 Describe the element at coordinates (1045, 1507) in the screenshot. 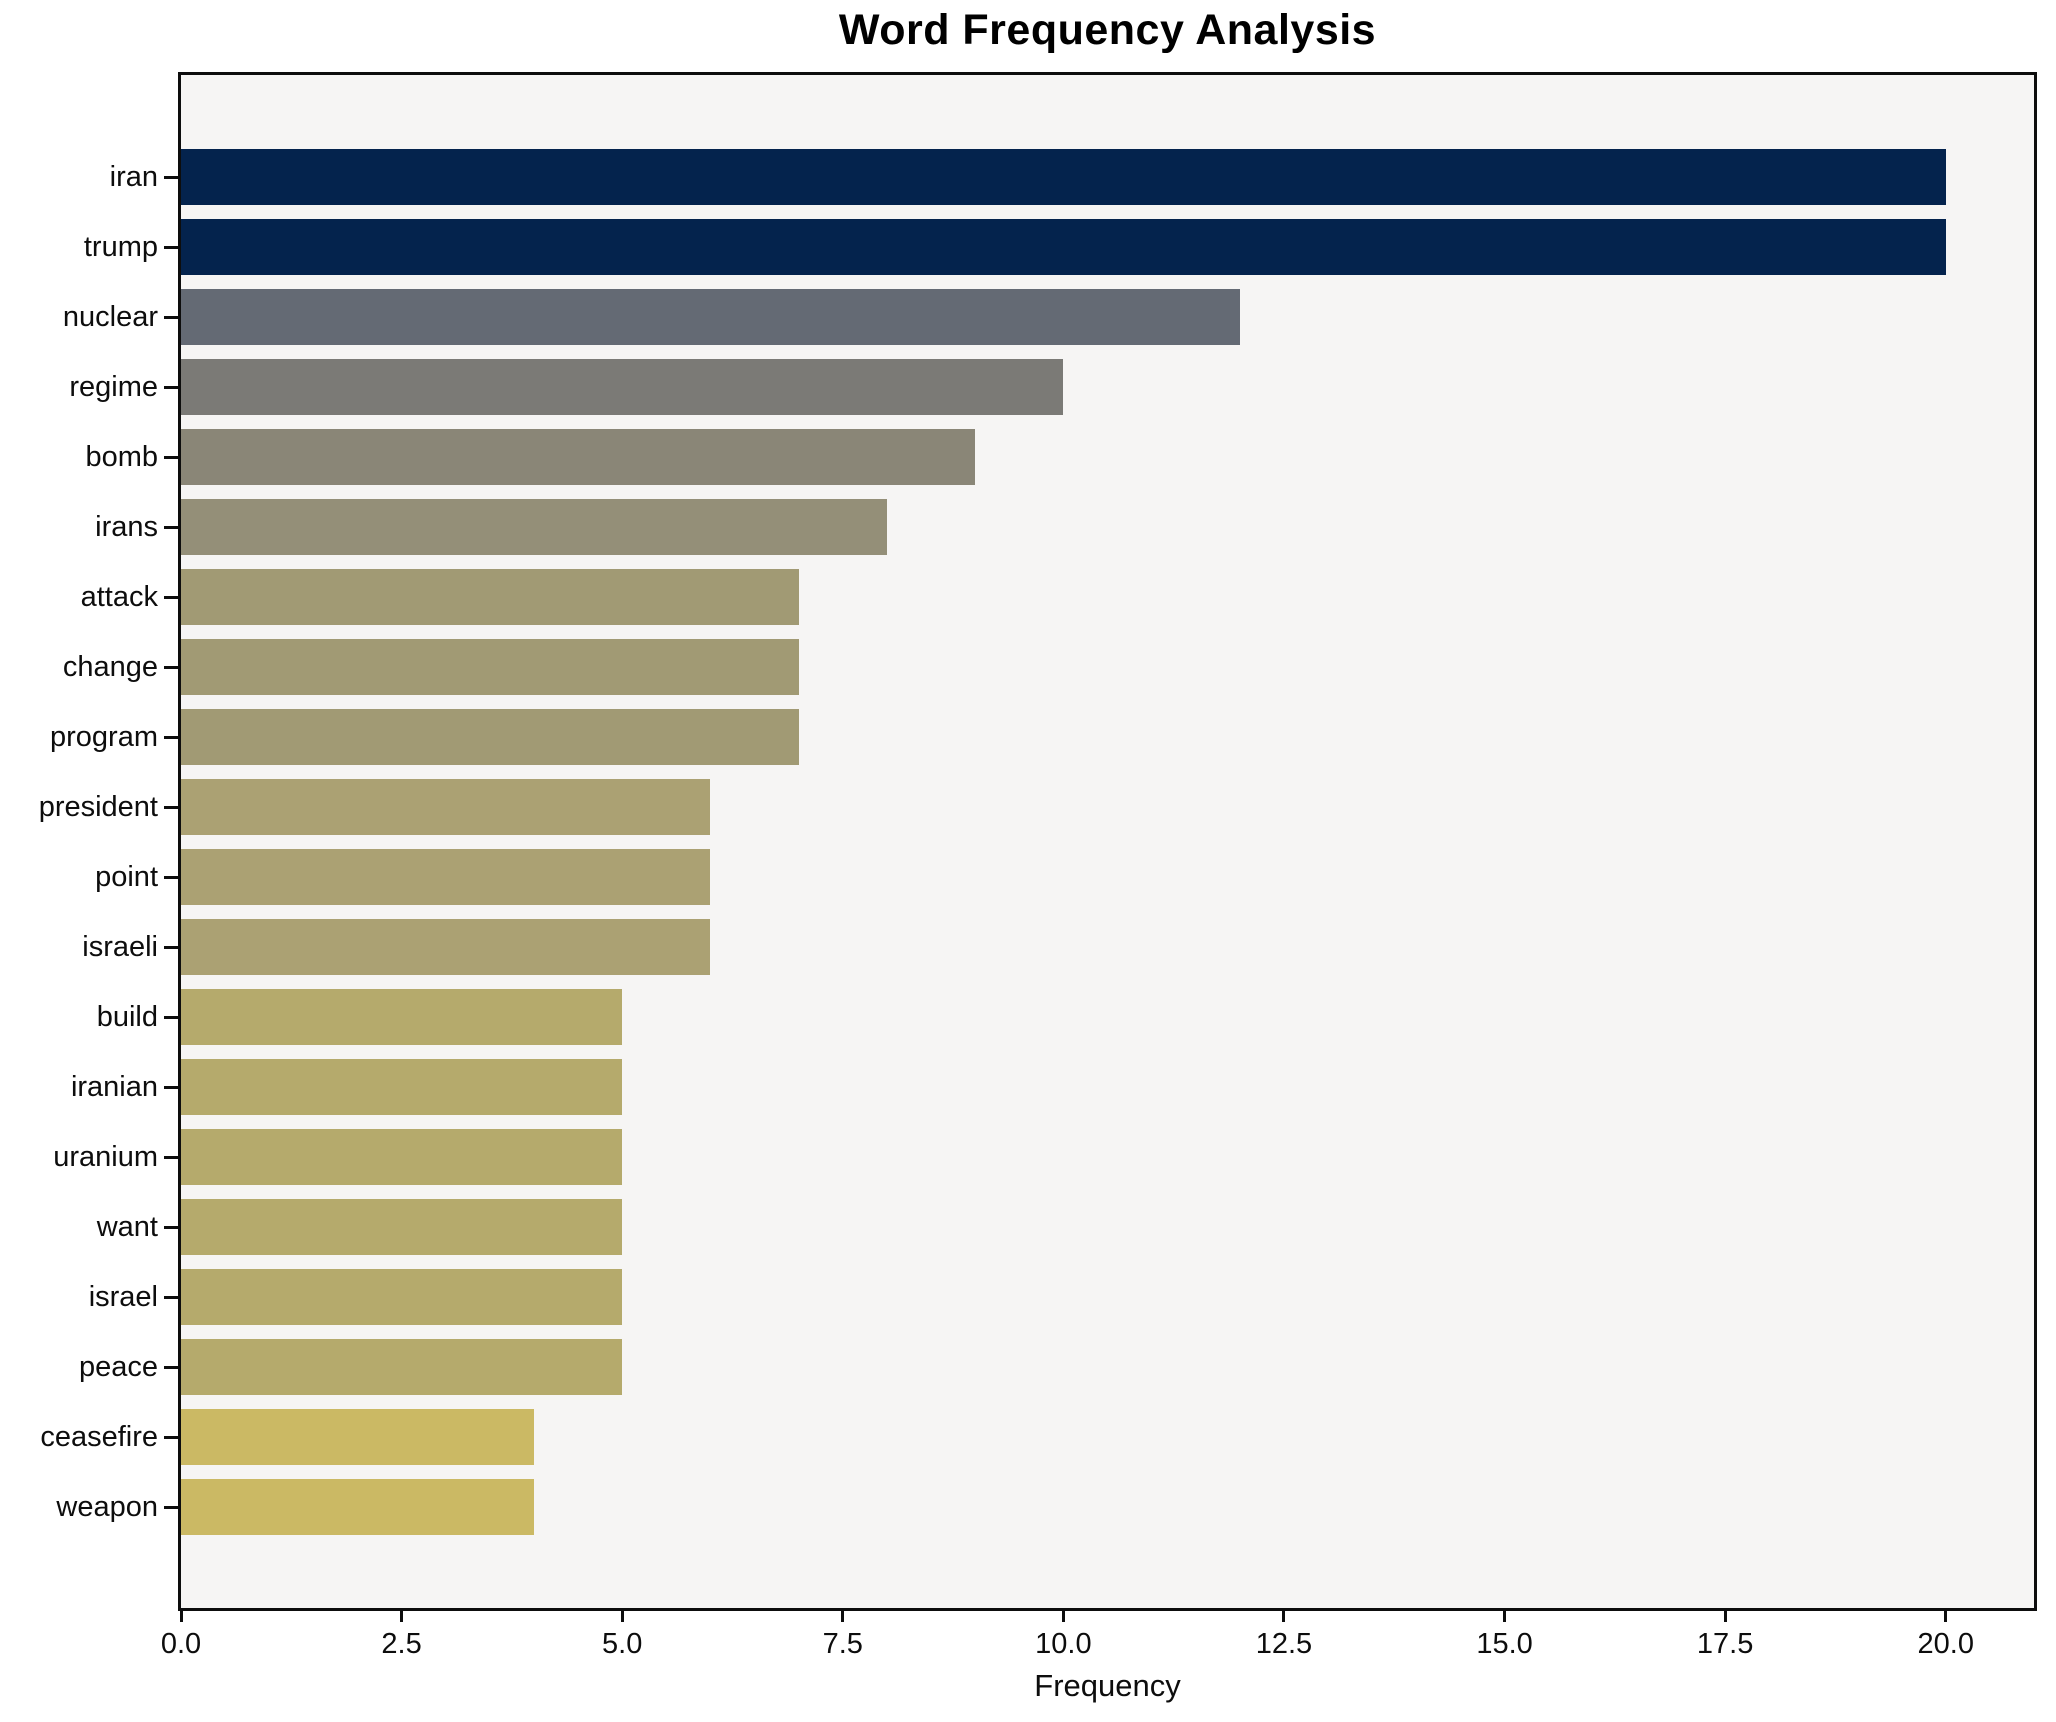

I see `bar-row: weapon` at that location.